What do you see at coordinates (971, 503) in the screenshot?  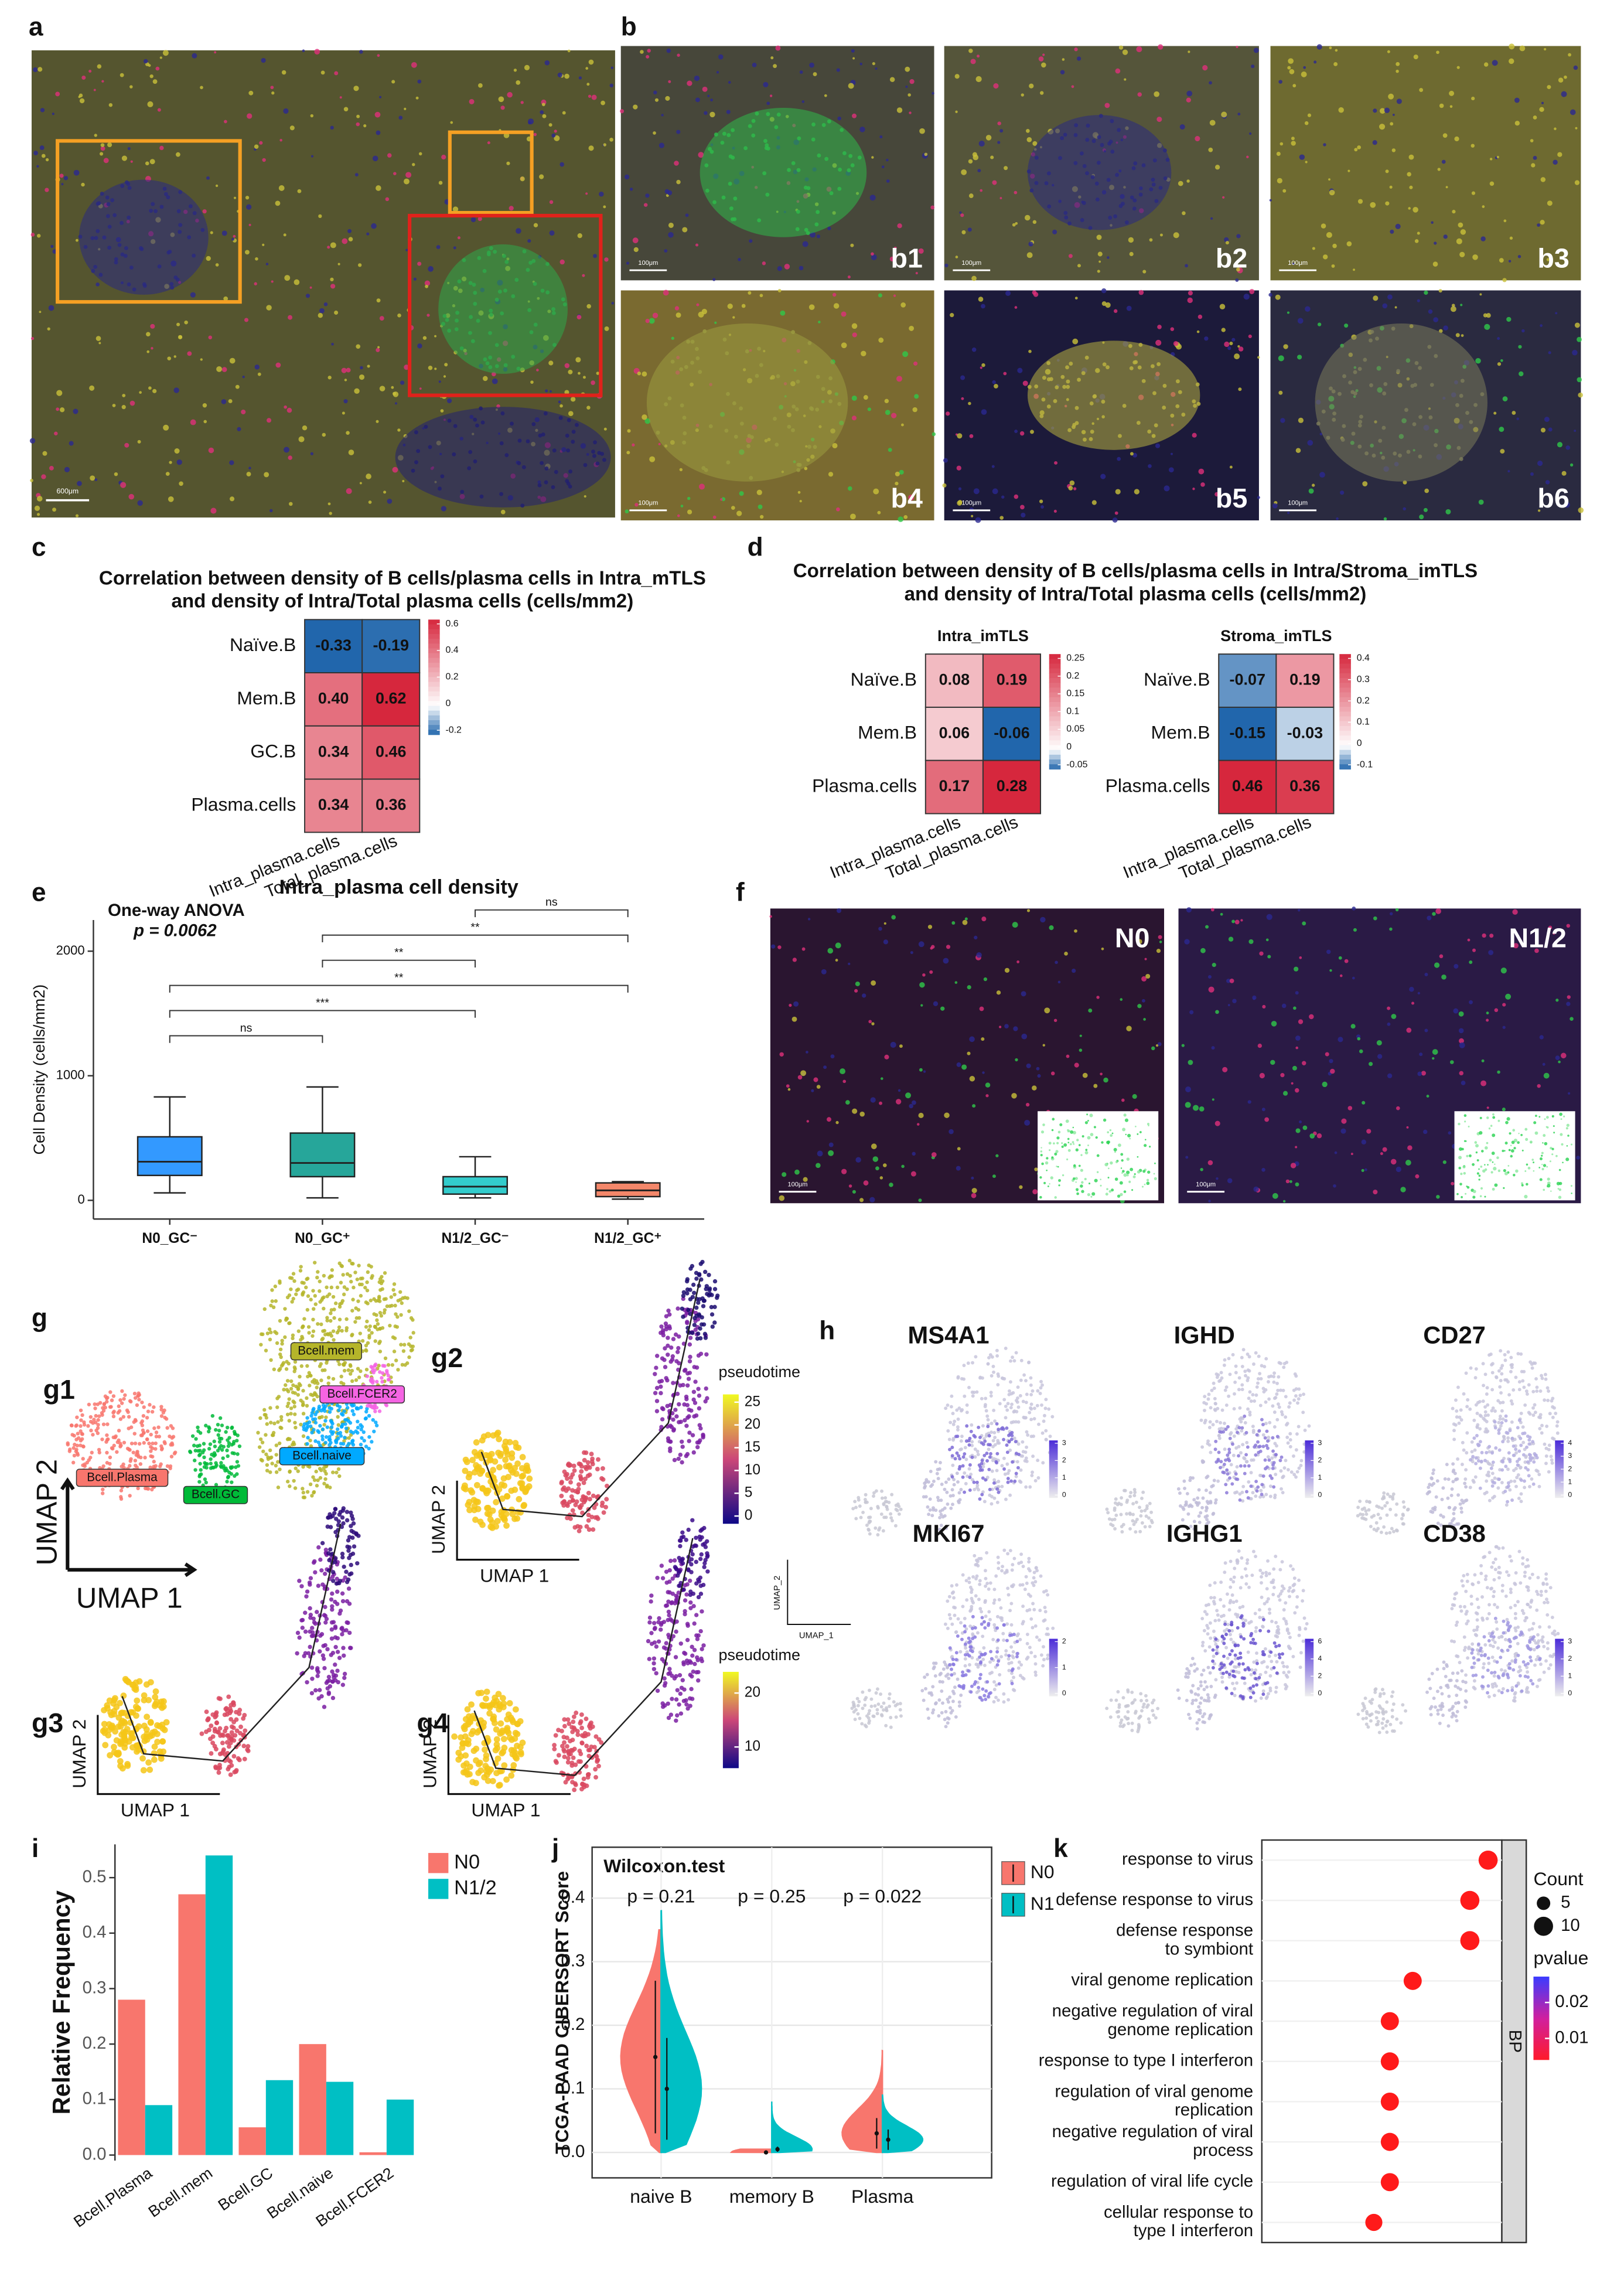 I see `scale-bar-label: 100μm` at bounding box center [971, 503].